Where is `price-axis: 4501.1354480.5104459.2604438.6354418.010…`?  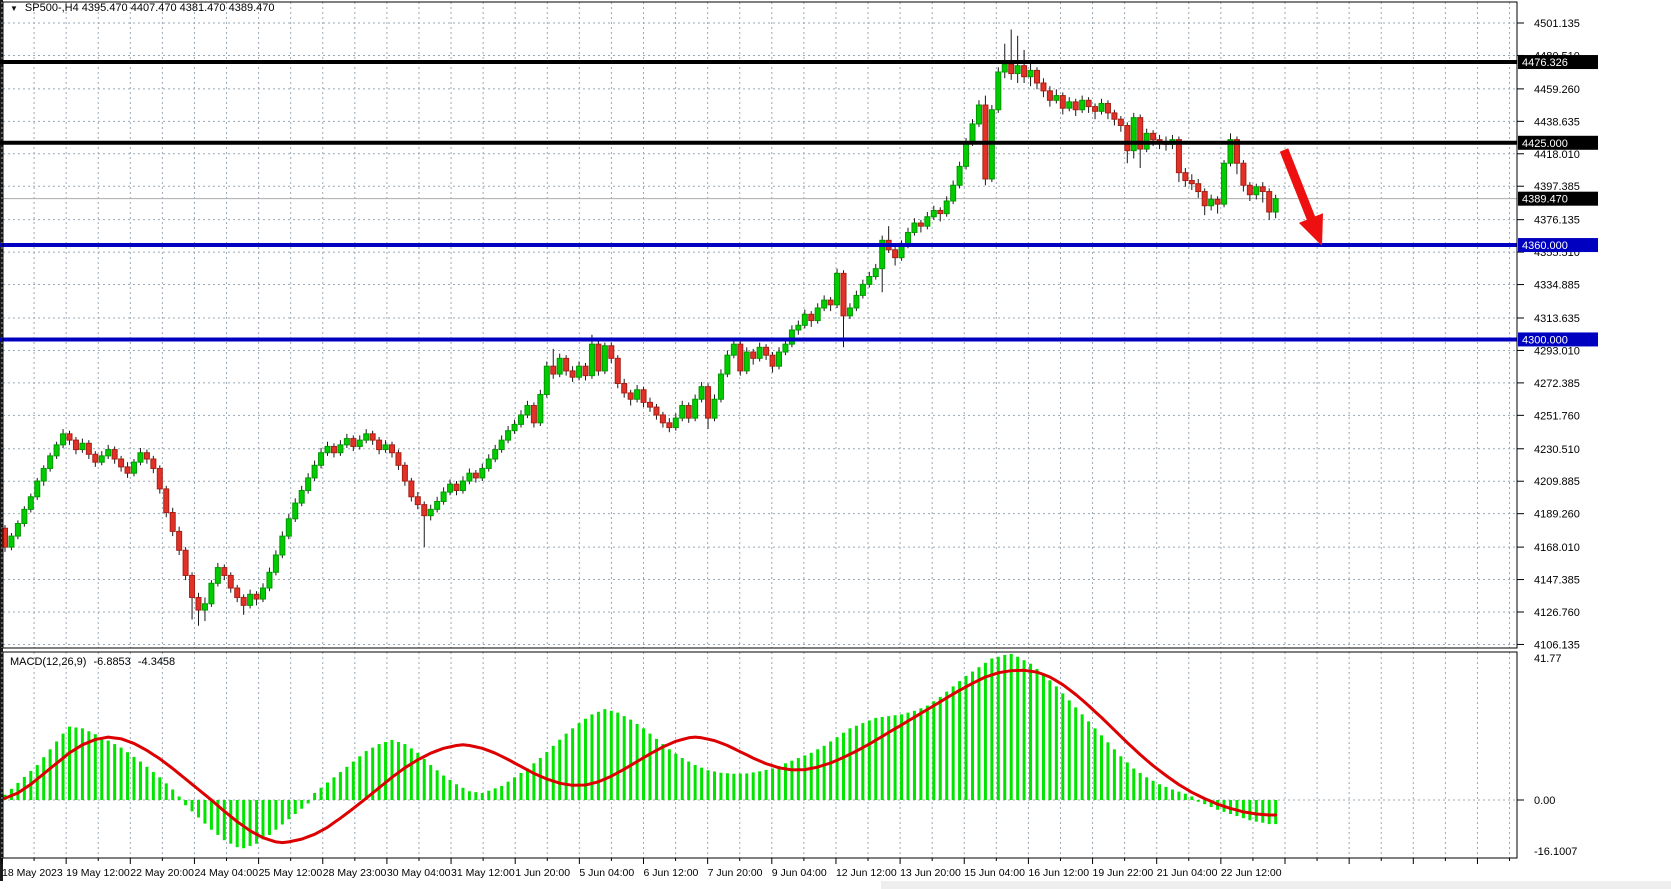 price-axis: 4501.1354480.5104459.2604438.6354418.010… is located at coordinates (1557, 438).